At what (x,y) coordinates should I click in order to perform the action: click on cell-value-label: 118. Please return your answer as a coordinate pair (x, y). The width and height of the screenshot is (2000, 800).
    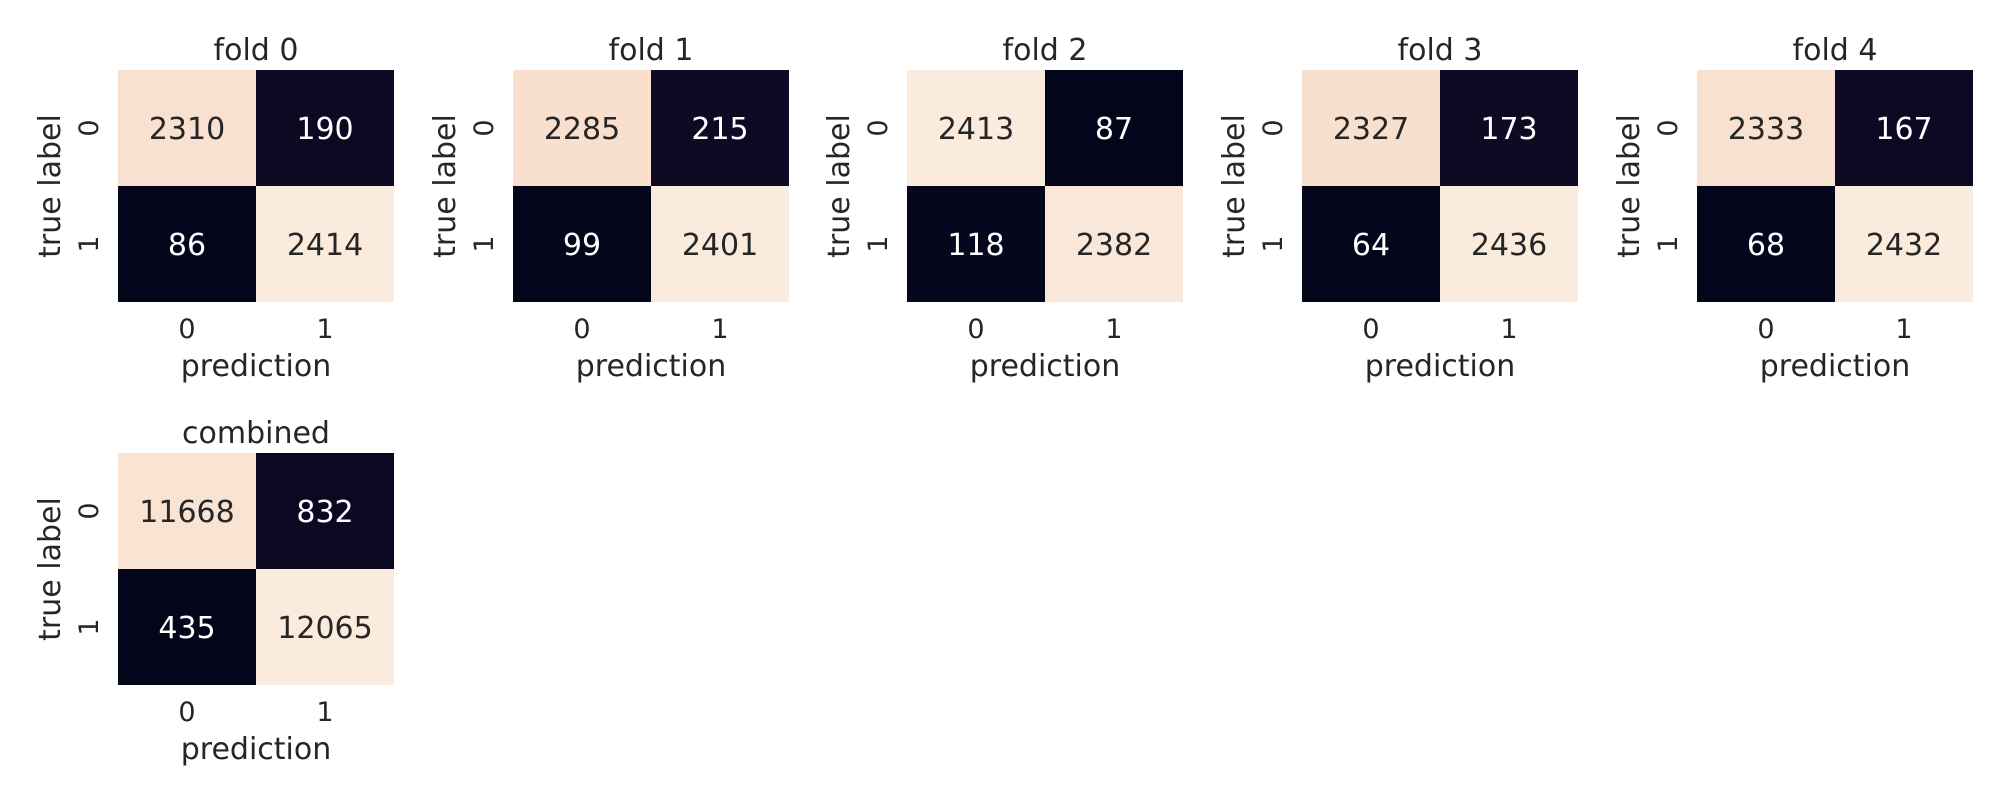
    Looking at the image, I should click on (975, 245).